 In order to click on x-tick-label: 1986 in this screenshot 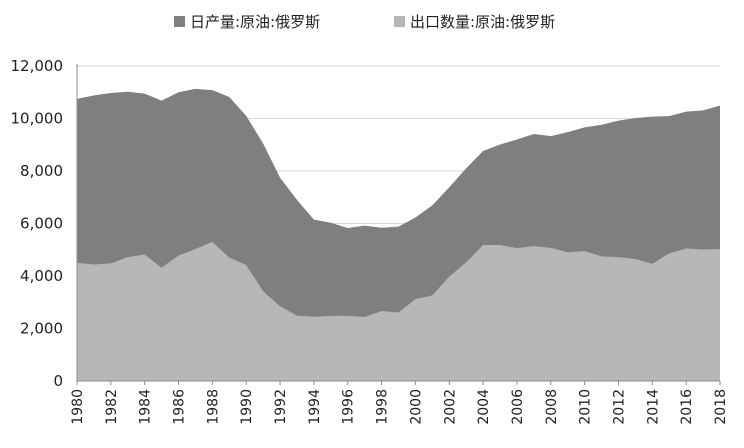, I will do `click(180, 407)`.